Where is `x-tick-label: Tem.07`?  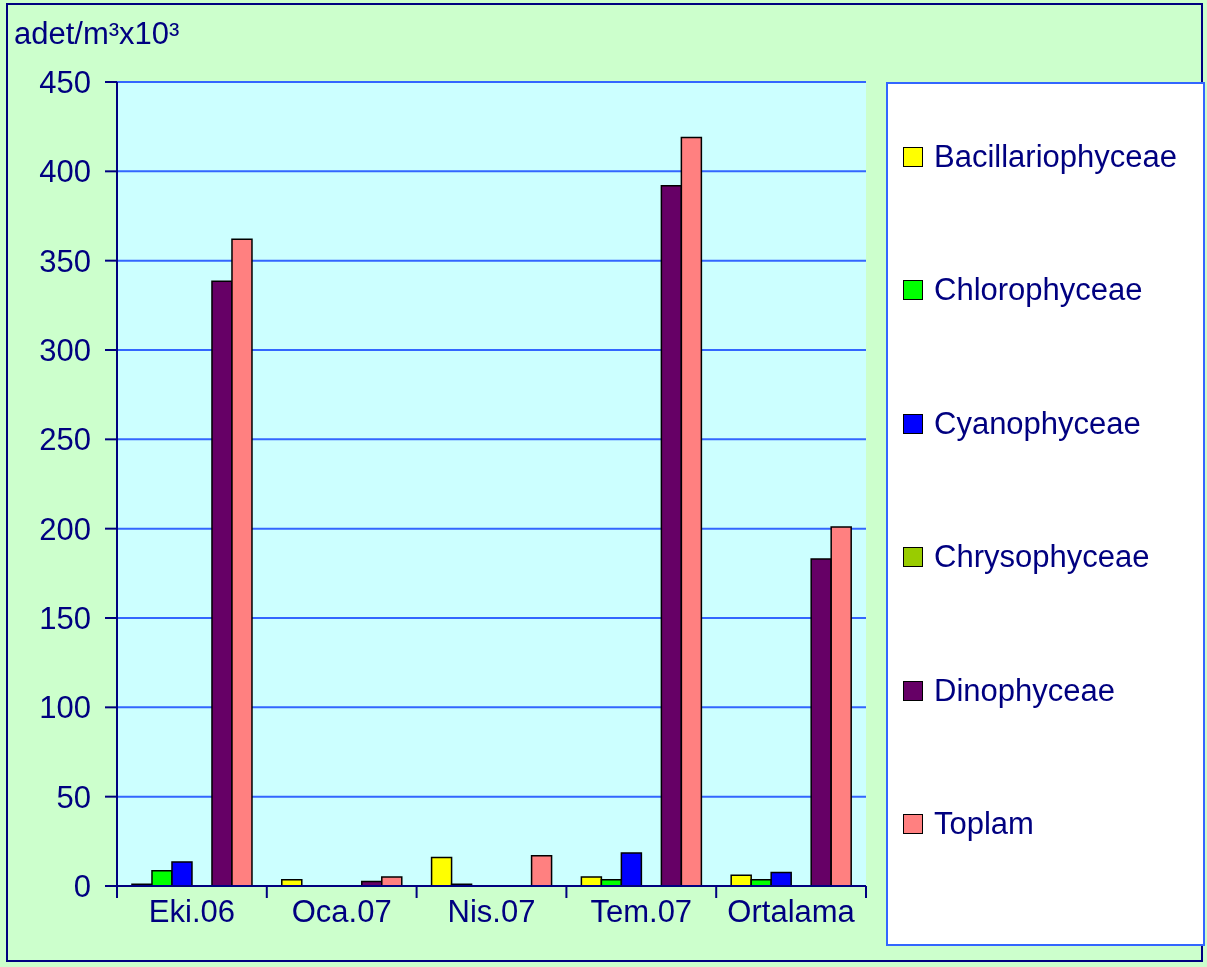
x-tick-label: Tem.07 is located at coordinates (641, 911).